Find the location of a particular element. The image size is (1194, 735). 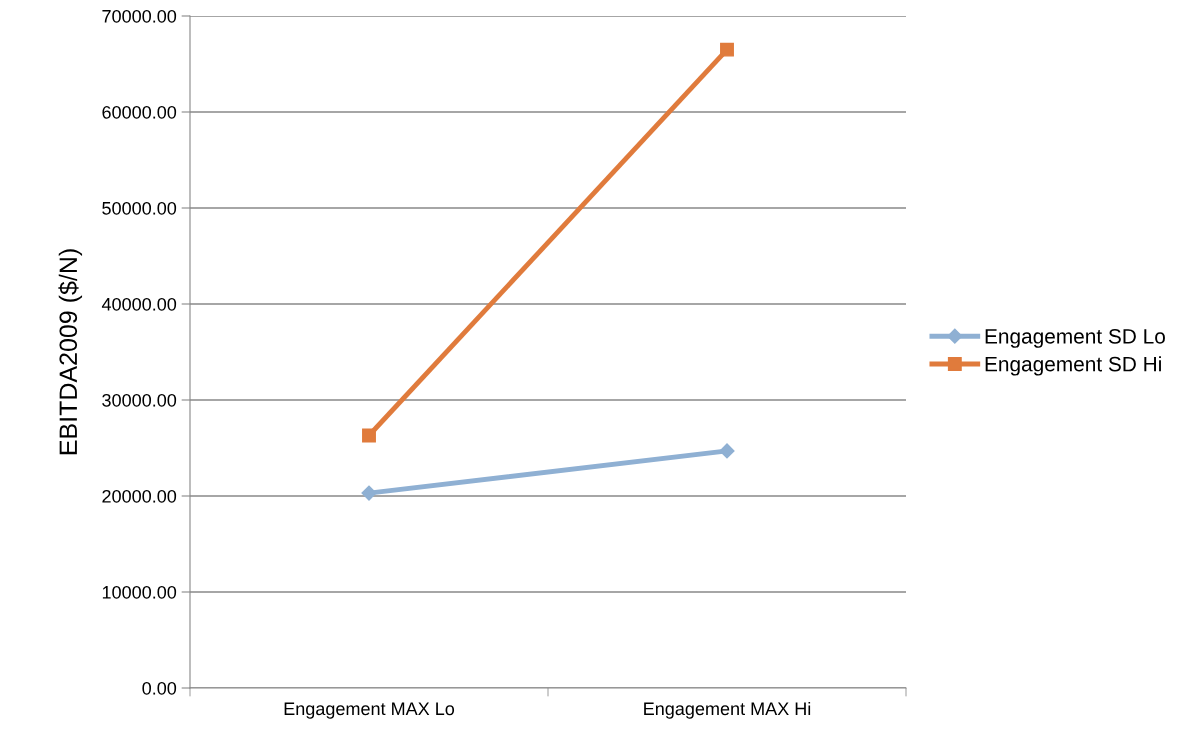

y-tick-label: 70000.00 is located at coordinates (139, 16).